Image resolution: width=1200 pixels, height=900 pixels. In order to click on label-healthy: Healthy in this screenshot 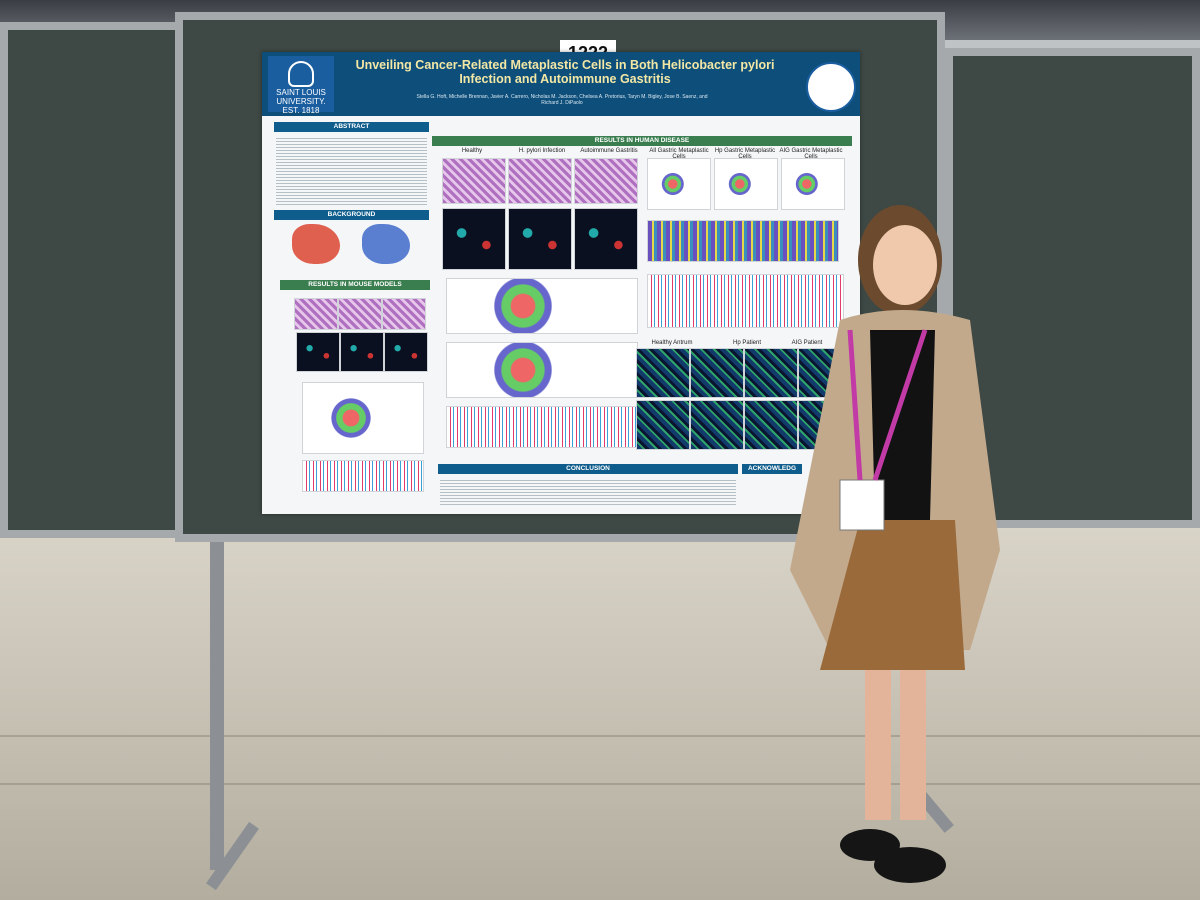, I will do `click(472, 151)`.